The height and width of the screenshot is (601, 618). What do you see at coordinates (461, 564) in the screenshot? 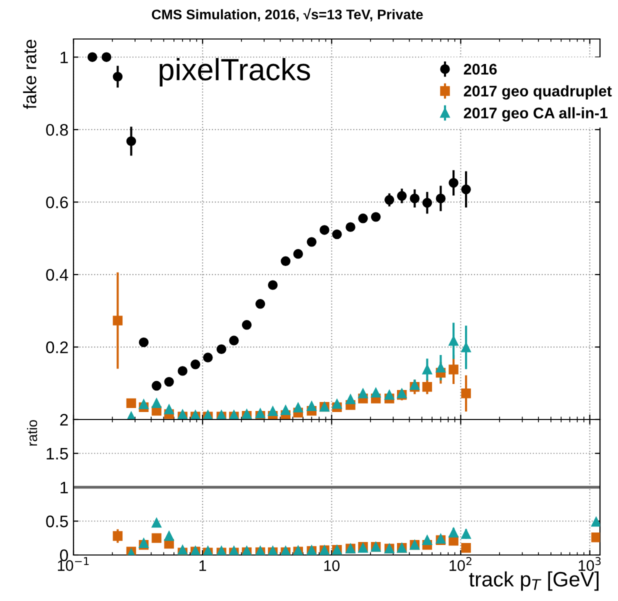
I see `x-tick-label: 10$^{2}$` at bounding box center [461, 564].